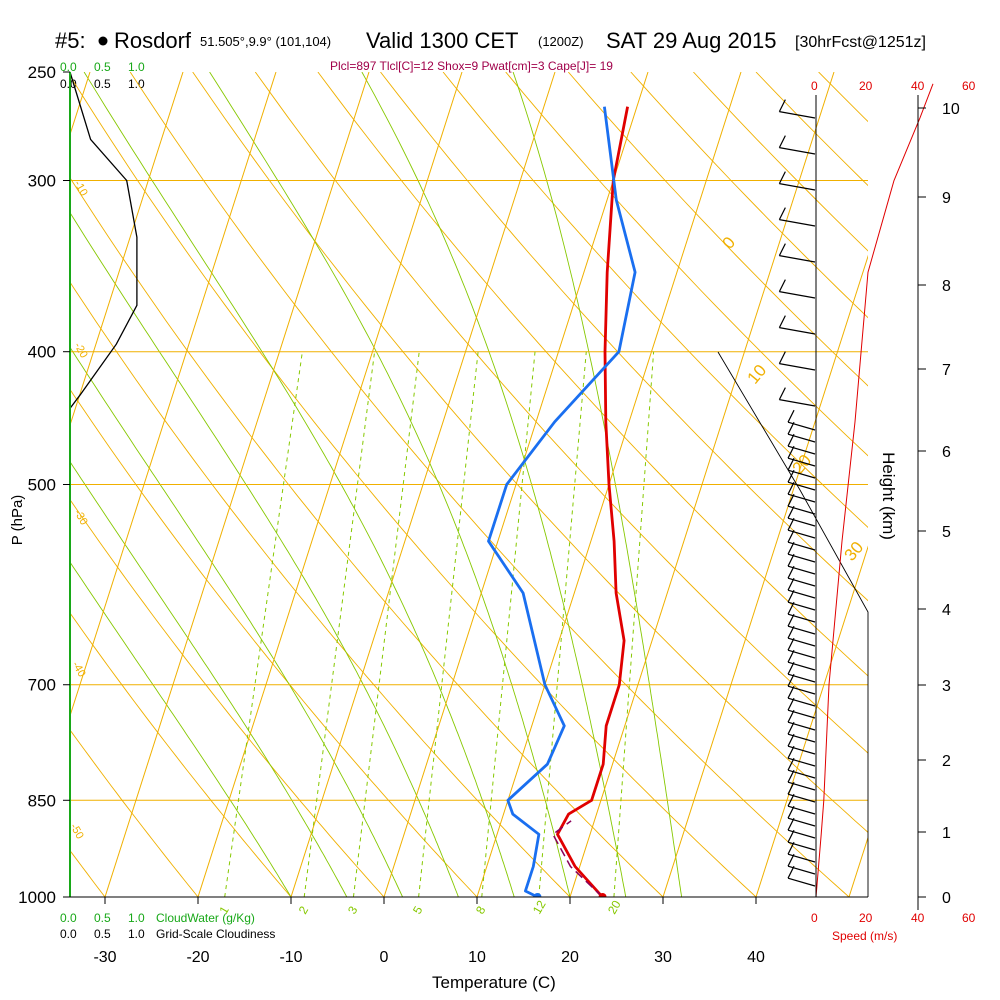 This screenshot has height=1000, width=1000. What do you see at coordinates (494, 982) in the screenshot?
I see `x-axis-title: Temperature (C)` at bounding box center [494, 982].